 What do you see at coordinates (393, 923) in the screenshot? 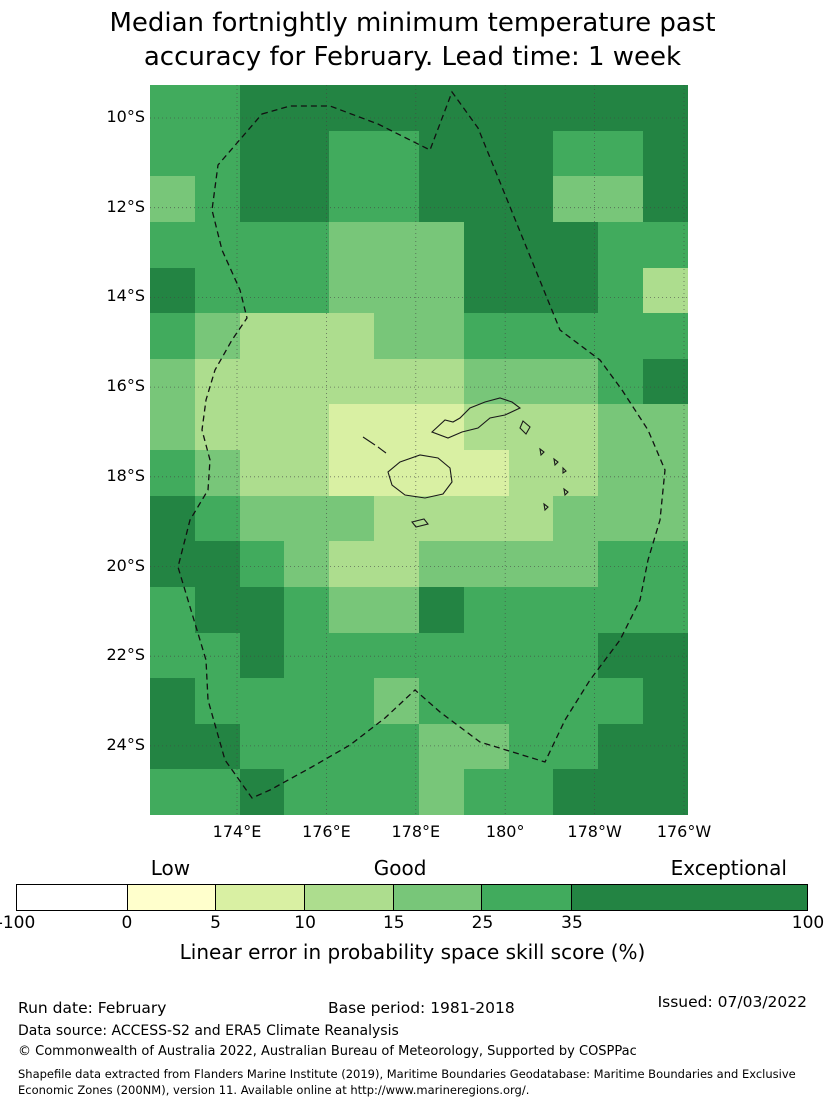
I see `colorbar-tick-label: 15` at bounding box center [393, 923].